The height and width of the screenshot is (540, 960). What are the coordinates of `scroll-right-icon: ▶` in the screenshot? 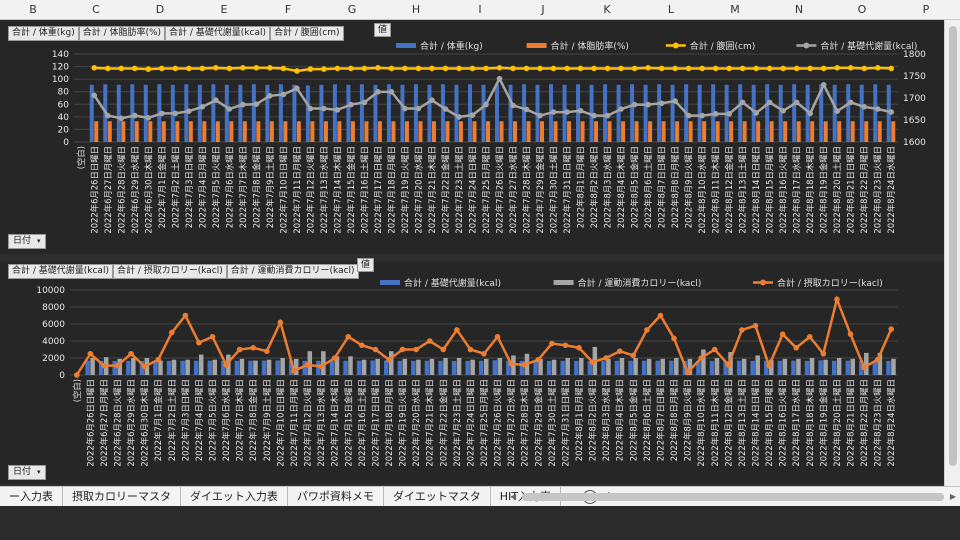 It's located at (952, 496).